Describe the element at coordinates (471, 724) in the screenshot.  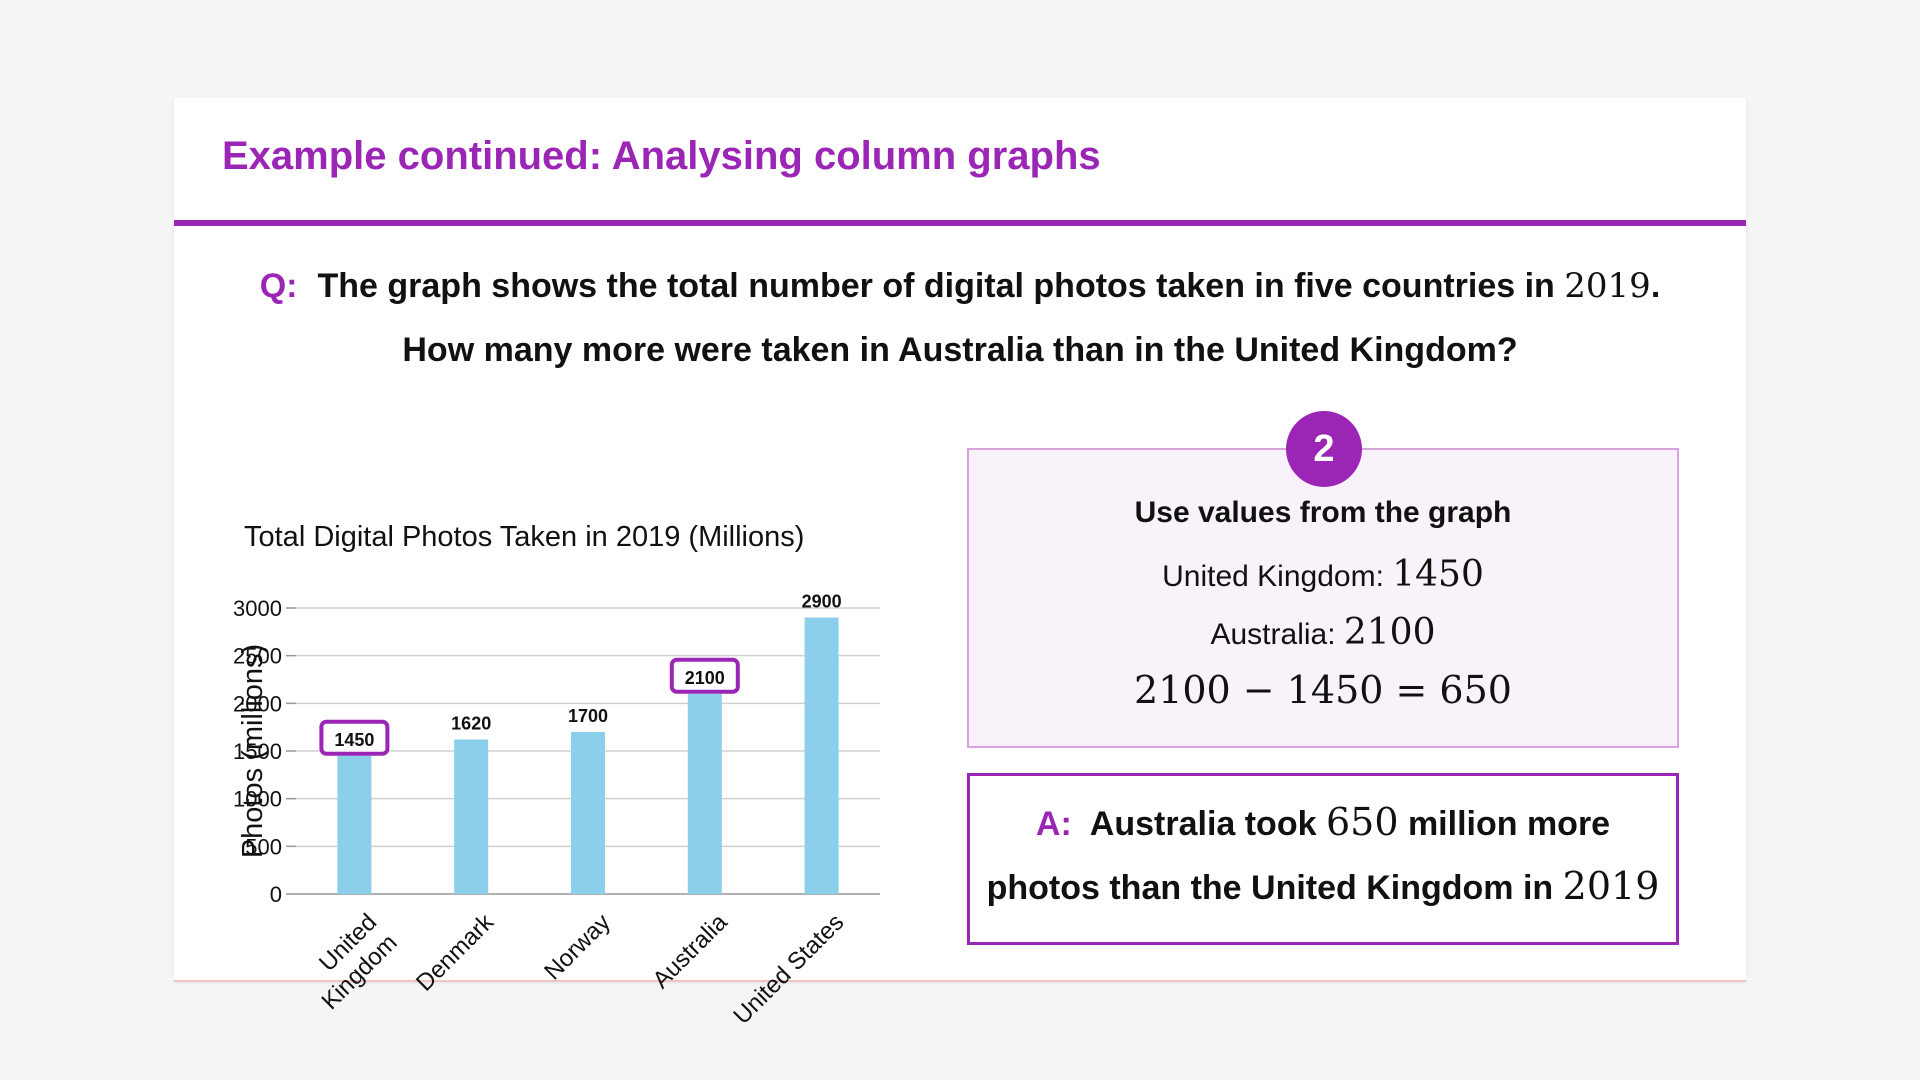
I see `data-label: 1620` at that location.